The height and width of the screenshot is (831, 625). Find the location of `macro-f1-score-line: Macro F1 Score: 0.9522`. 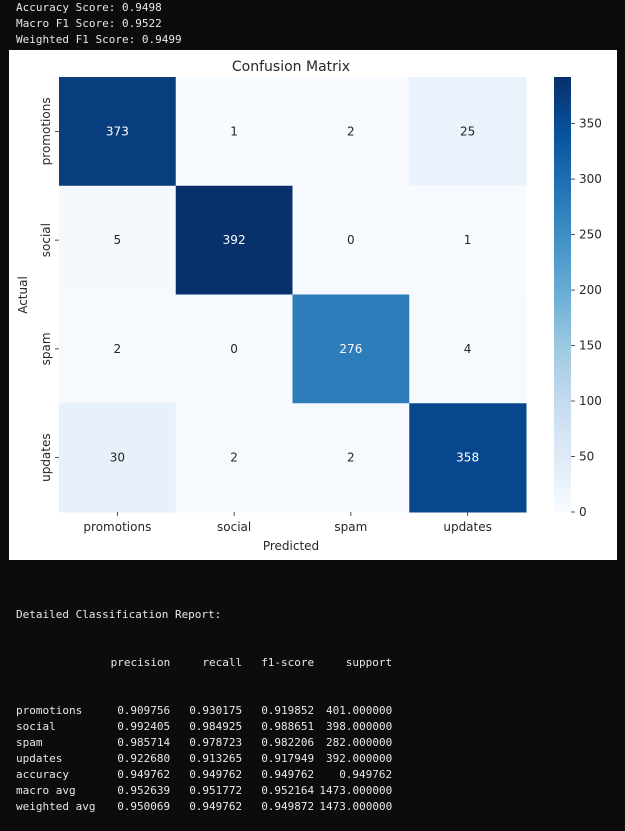

macro-f1-score-line: Macro F1 Score: 0.9522 is located at coordinates (89, 23).